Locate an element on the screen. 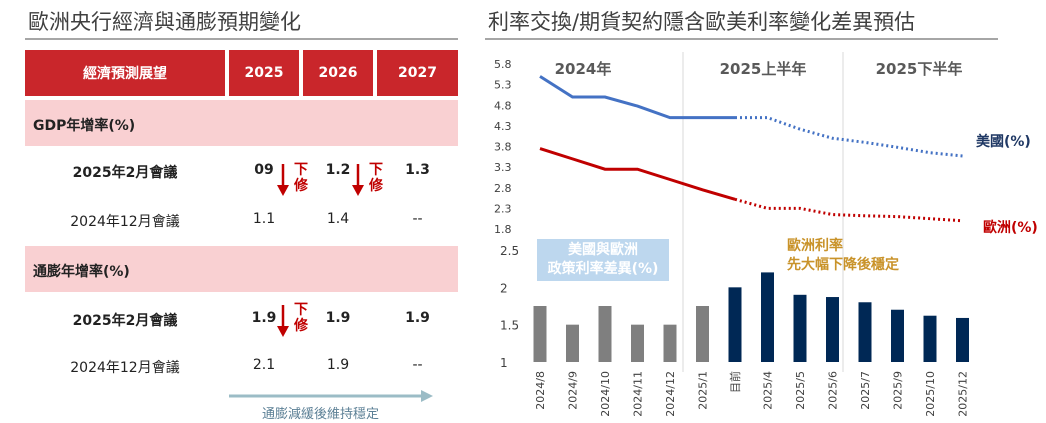 The height and width of the screenshot is (423, 1046). gdp-2026-revision-label: 下修 is located at coordinates (376, 178).